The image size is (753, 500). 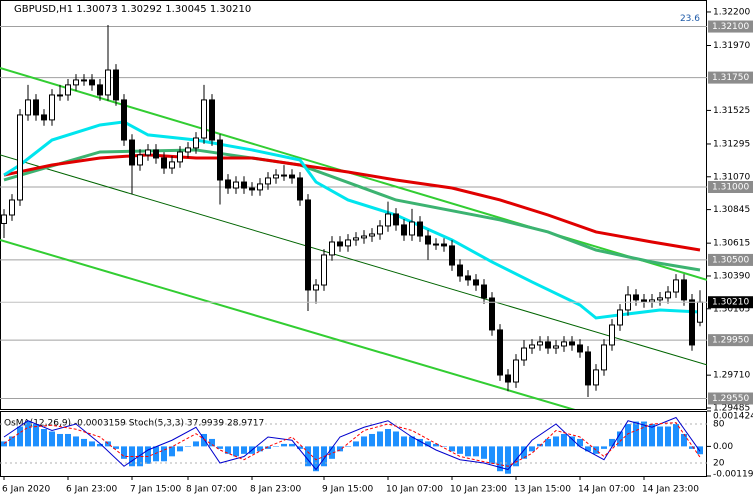 What do you see at coordinates (731, 210) in the screenshot?
I see `y-tick-label: 1.30845` at bounding box center [731, 210].